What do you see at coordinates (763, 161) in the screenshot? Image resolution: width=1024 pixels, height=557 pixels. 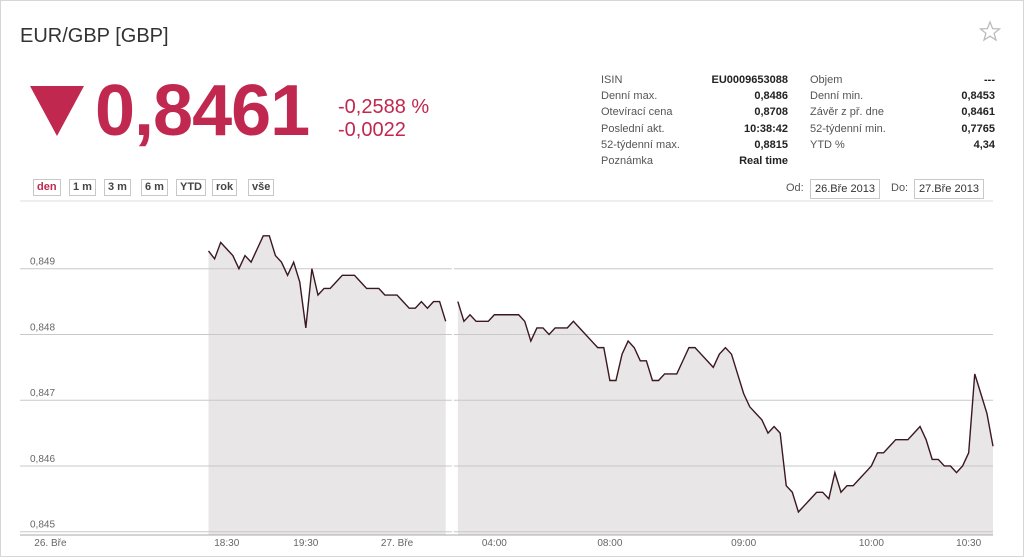 I see `stat-value: Real time` at bounding box center [763, 161].